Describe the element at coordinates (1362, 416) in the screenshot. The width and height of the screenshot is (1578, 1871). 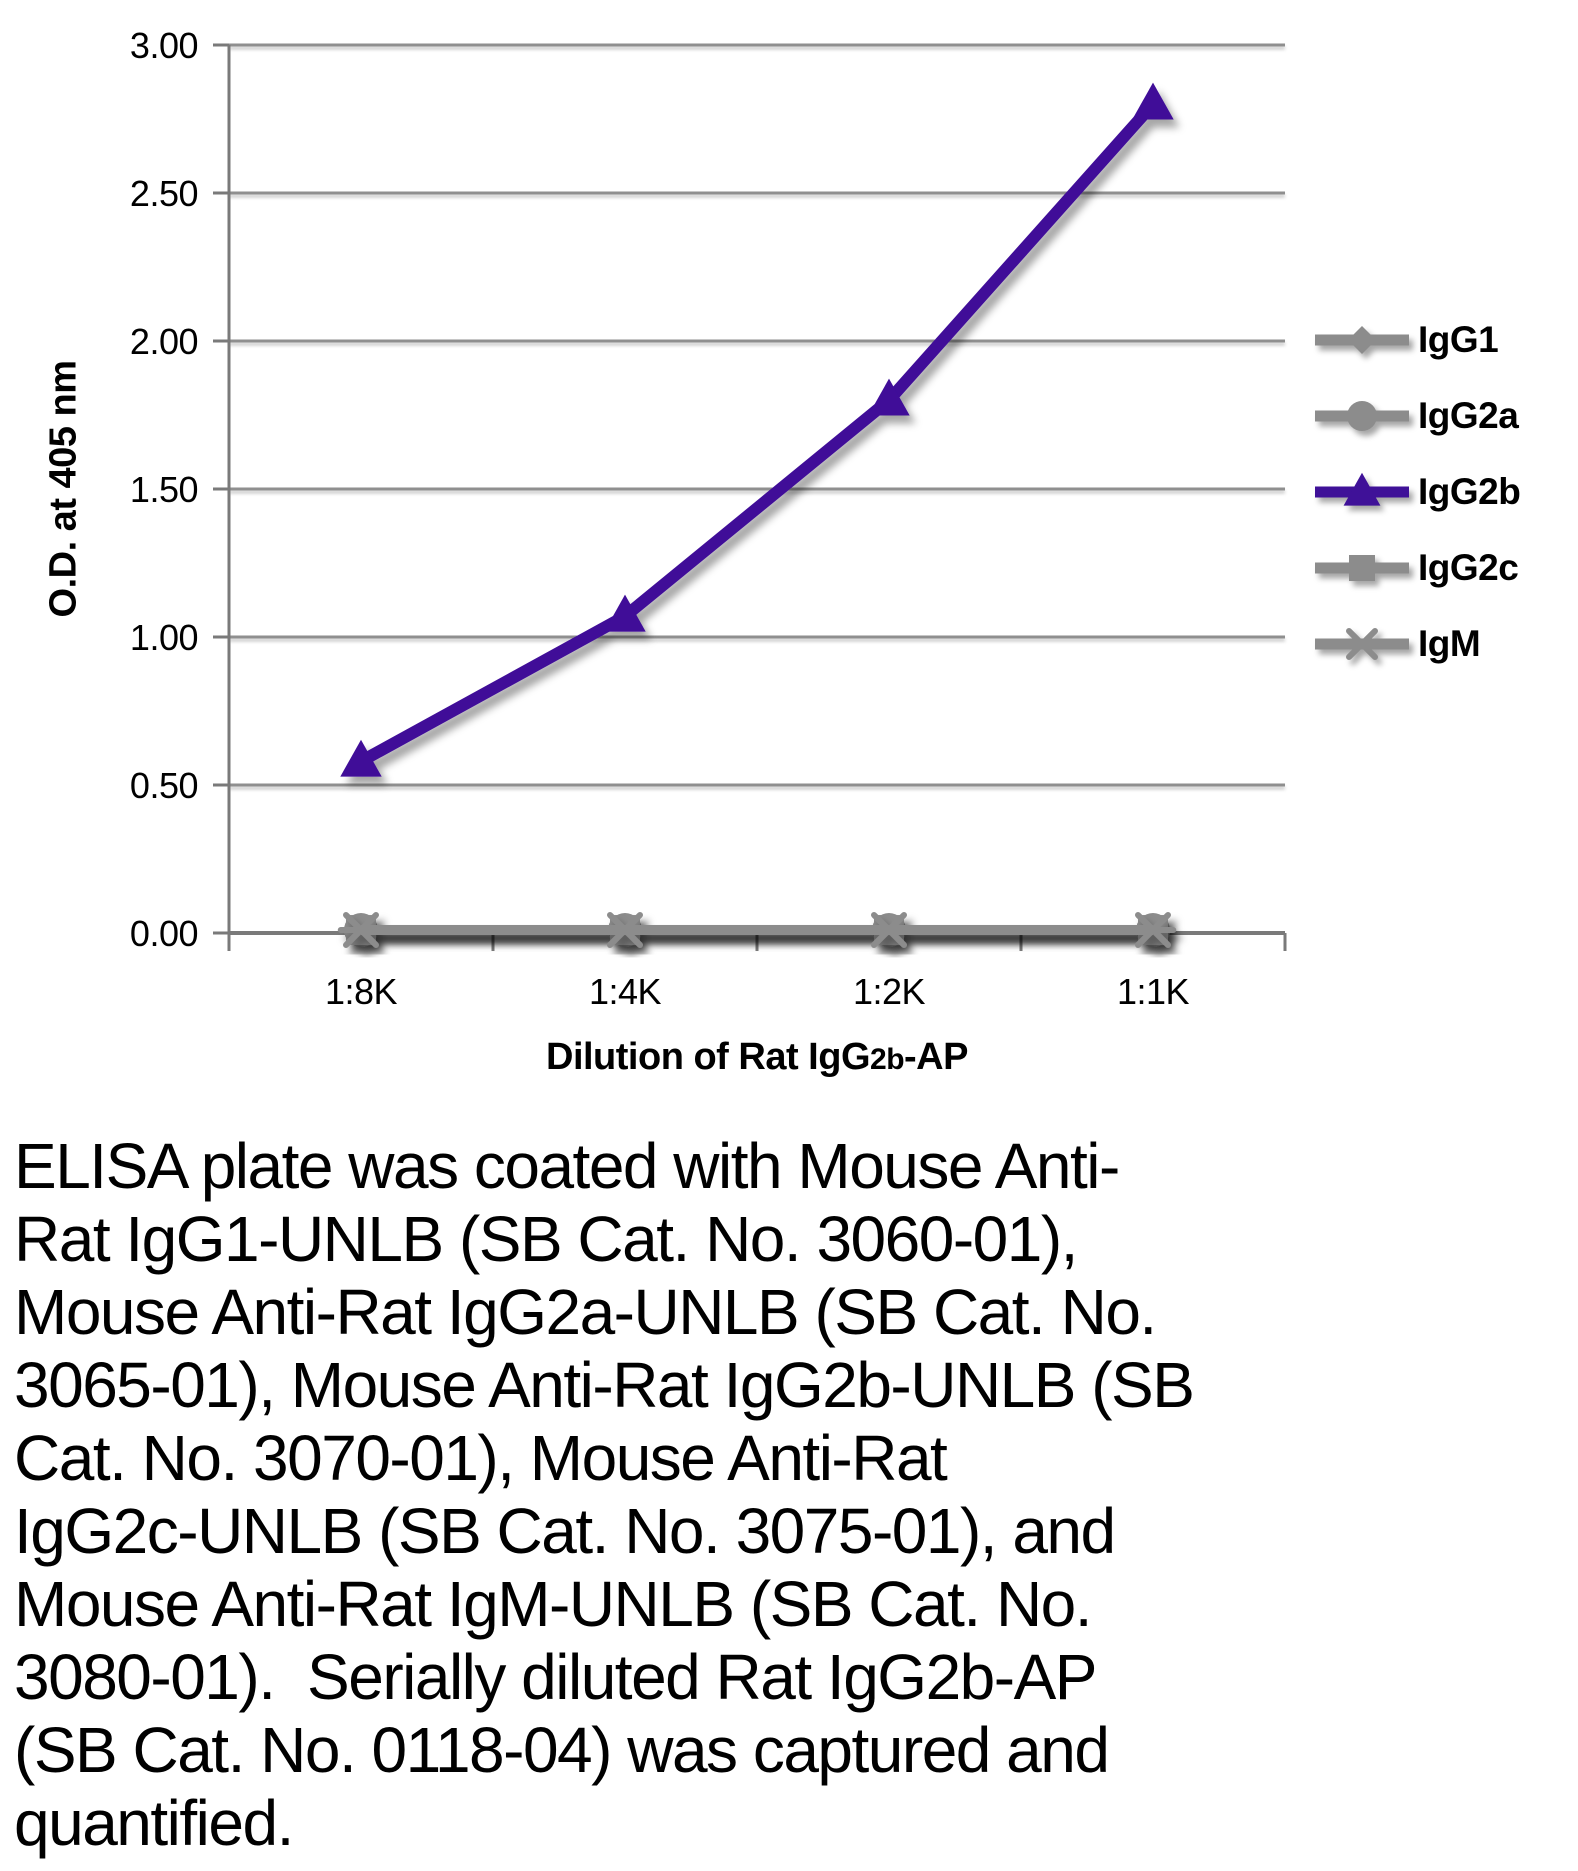
I see `igg2a-circle-marker-icon` at that location.